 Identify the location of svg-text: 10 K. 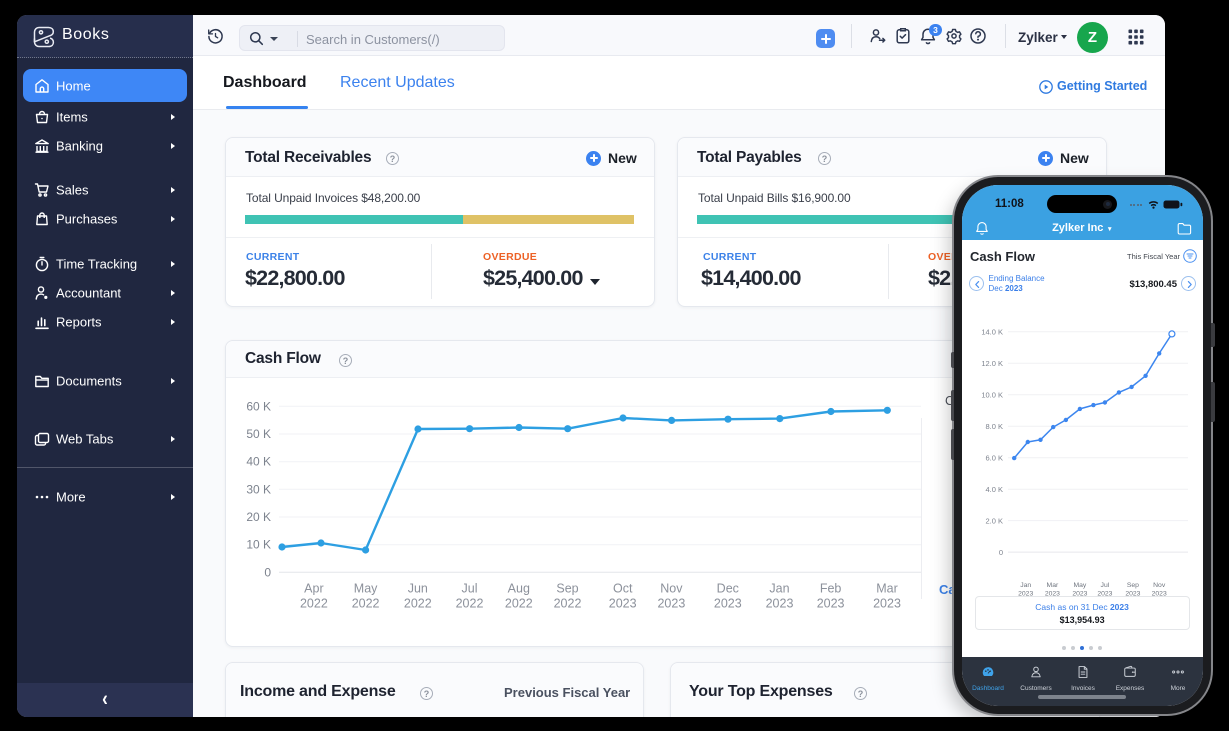
(258, 545).